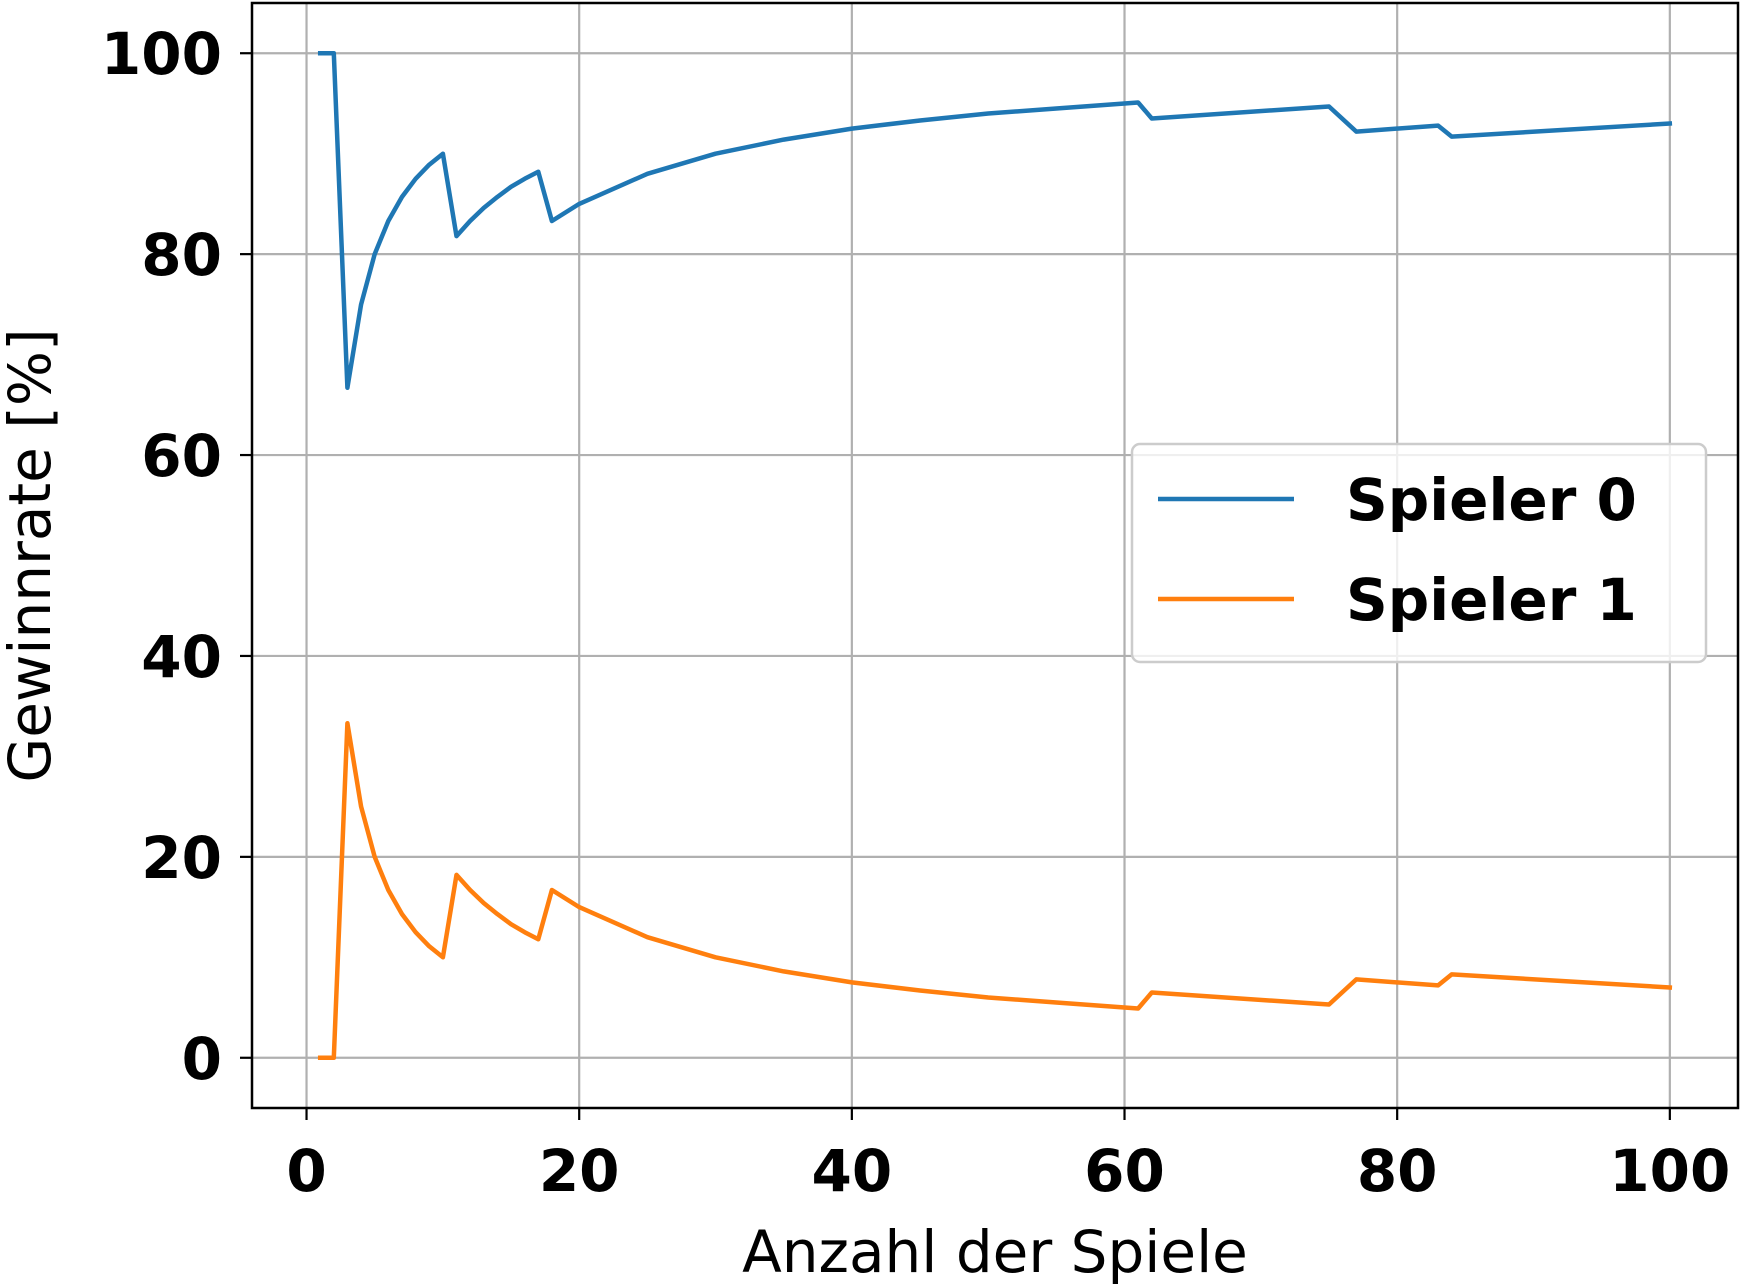 The image size is (1741, 1286). What do you see at coordinates (1124, 1171) in the screenshot?
I see `x-tick-label: 60` at bounding box center [1124, 1171].